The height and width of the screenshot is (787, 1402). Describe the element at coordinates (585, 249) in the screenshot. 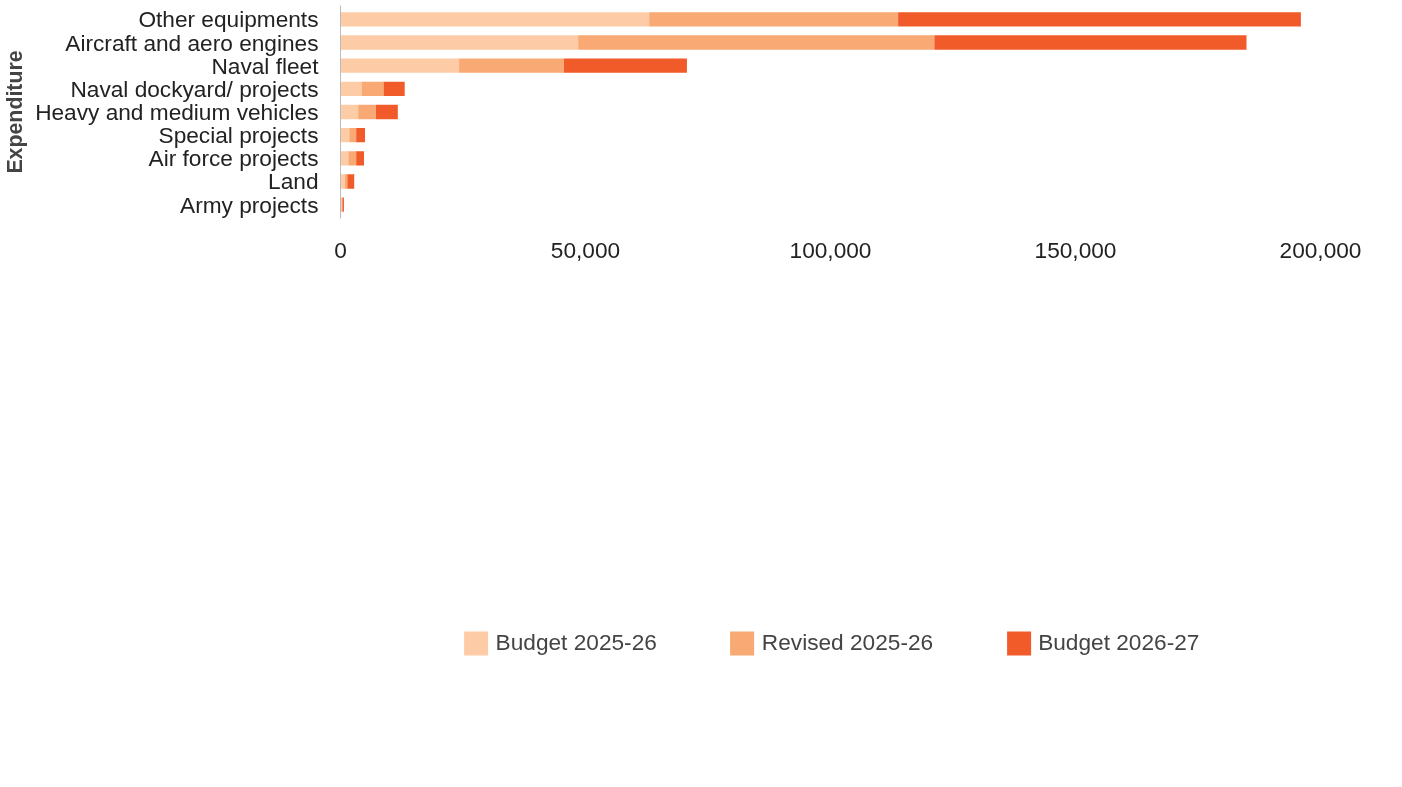

I see `x-tick-label: 50,000` at that location.